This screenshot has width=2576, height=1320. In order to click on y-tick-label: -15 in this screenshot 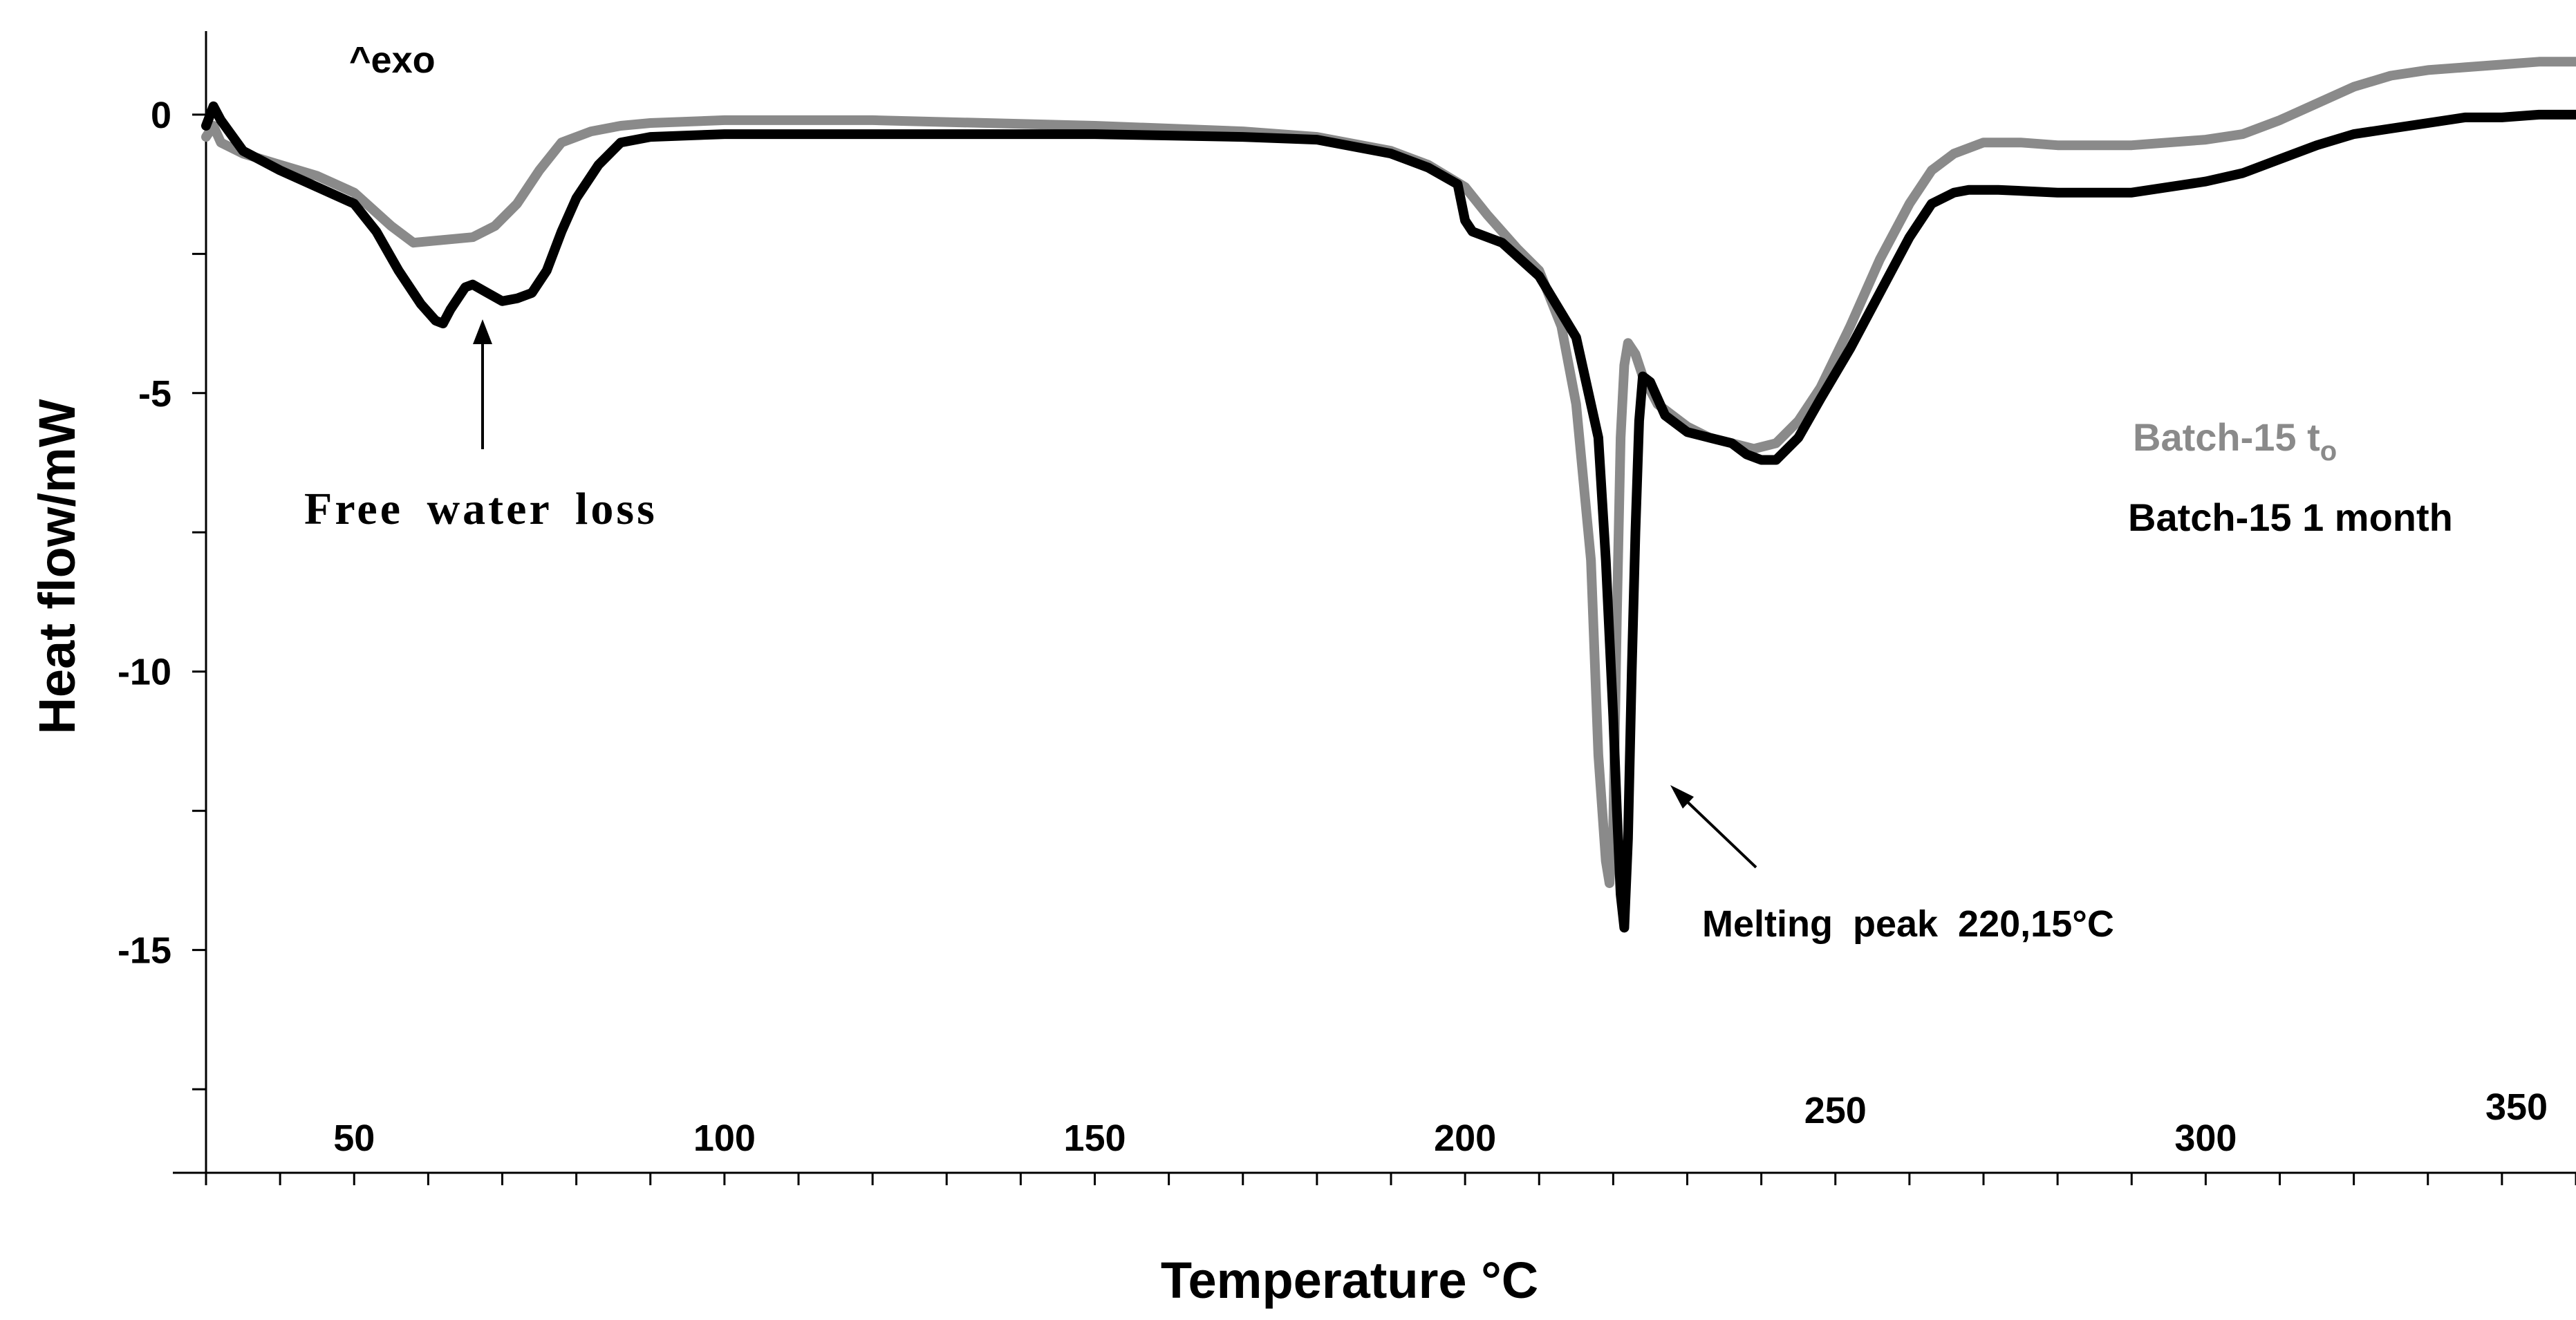, I will do `click(144, 951)`.